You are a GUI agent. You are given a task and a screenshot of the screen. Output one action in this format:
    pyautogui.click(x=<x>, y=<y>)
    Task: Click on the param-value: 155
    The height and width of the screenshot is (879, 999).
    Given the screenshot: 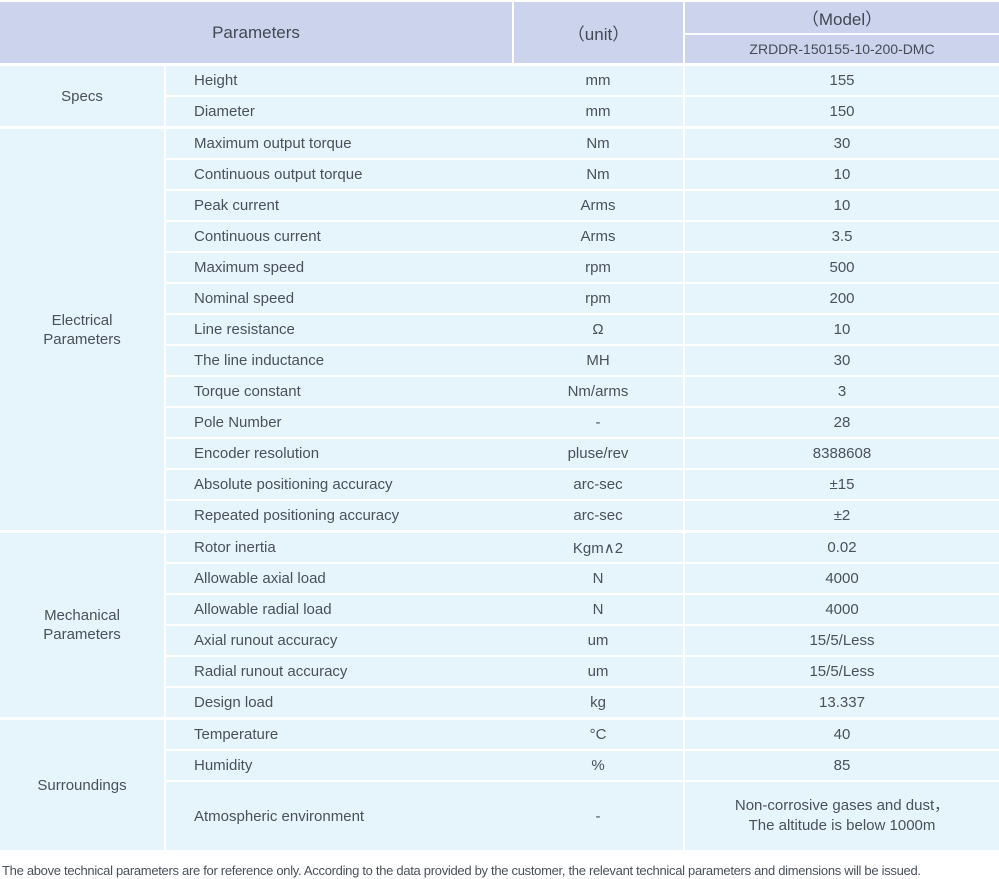 What is the action you would take?
    pyautogui.click(x=841, y=80)
    